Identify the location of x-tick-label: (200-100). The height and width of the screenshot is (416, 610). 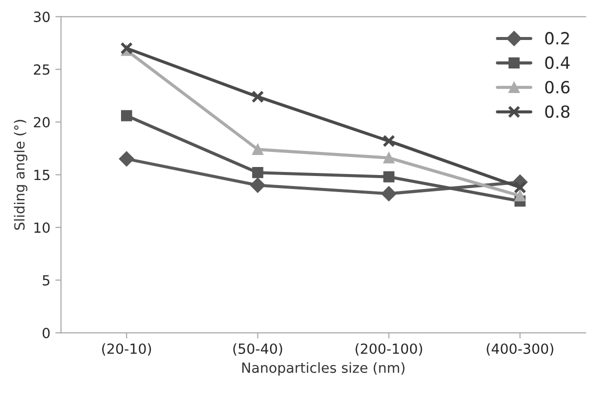
(389, 349).